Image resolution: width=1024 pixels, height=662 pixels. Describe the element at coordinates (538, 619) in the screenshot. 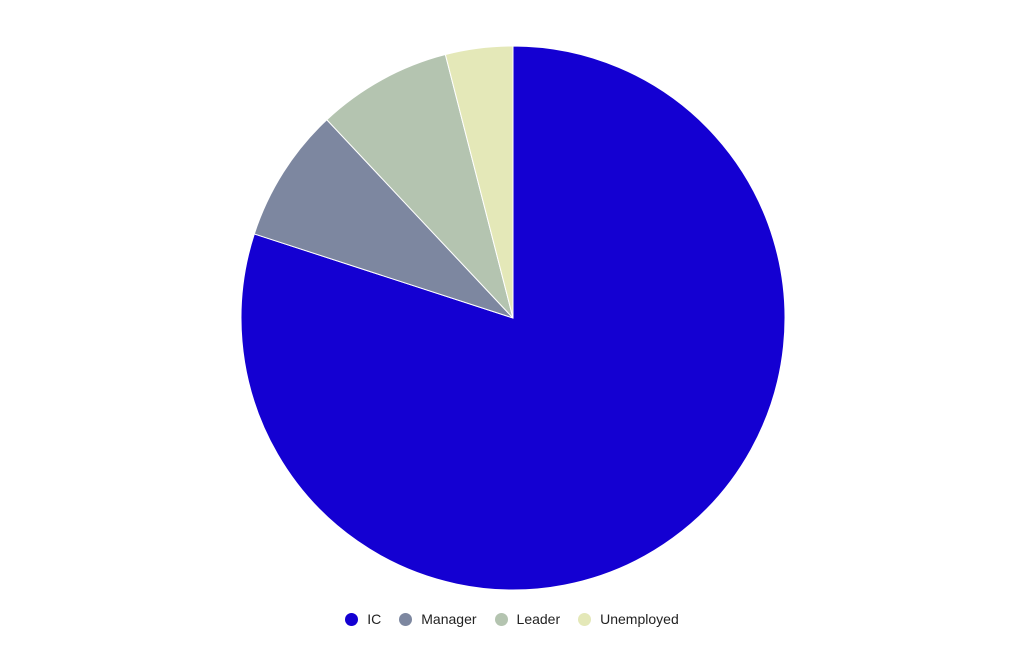

I see `legend-label: Leader` at that location.